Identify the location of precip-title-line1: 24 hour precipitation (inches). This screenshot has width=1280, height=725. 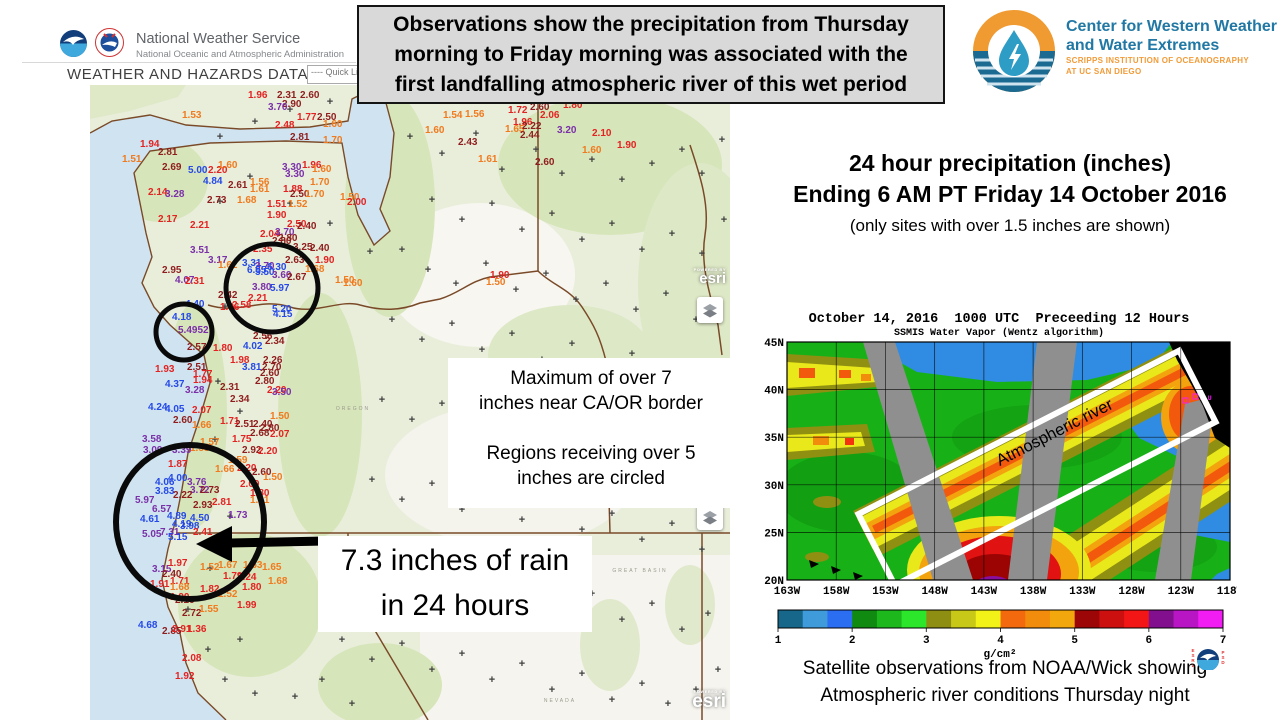
(1010, 163).